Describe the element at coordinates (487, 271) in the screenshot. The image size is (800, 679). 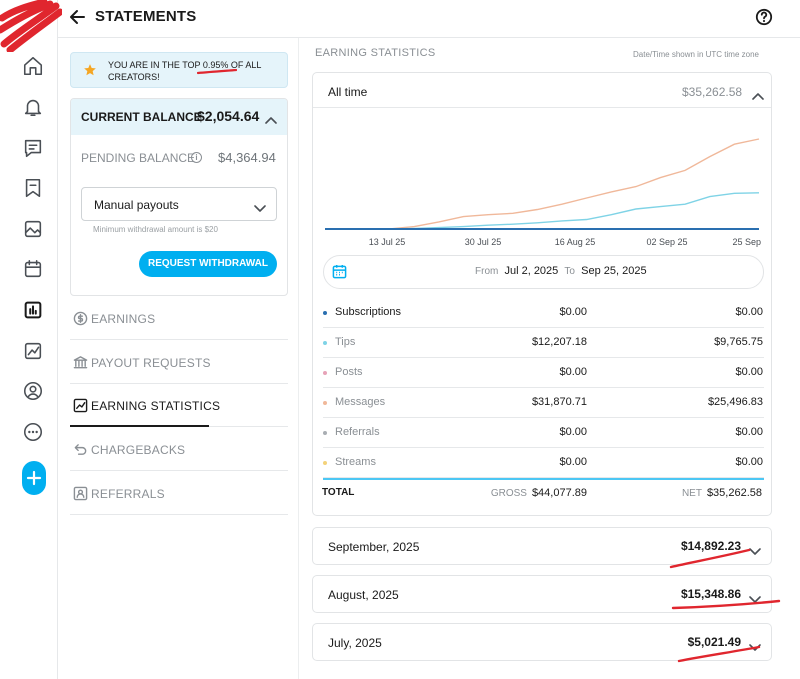
I see `from-label: From` at that location.